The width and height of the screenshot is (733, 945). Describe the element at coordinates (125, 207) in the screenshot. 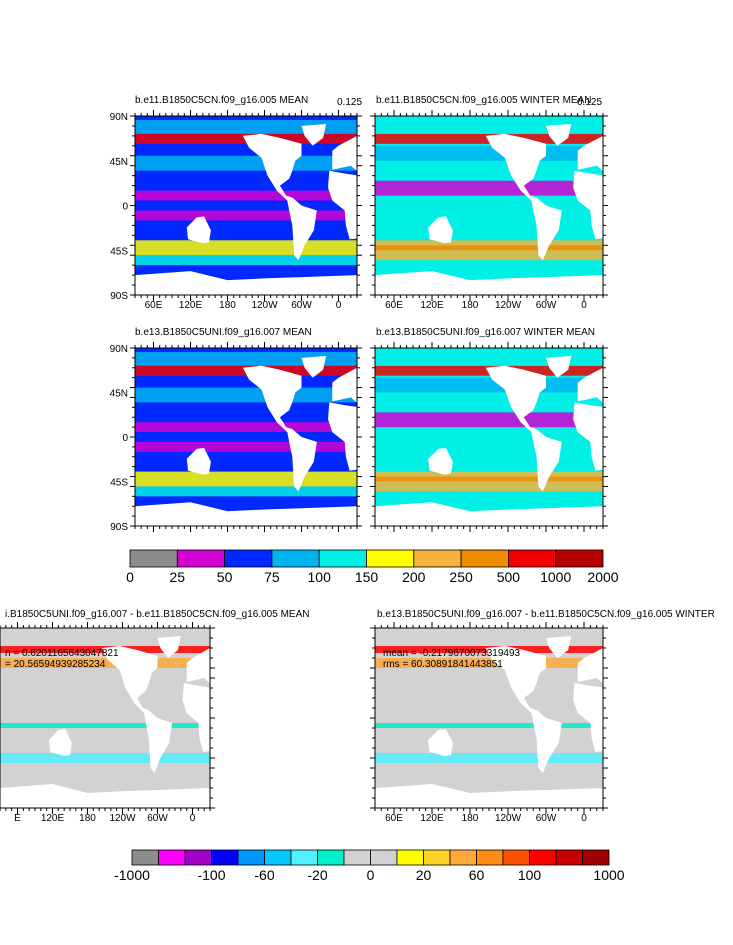

I see `y-tick-label: 0` at that location.